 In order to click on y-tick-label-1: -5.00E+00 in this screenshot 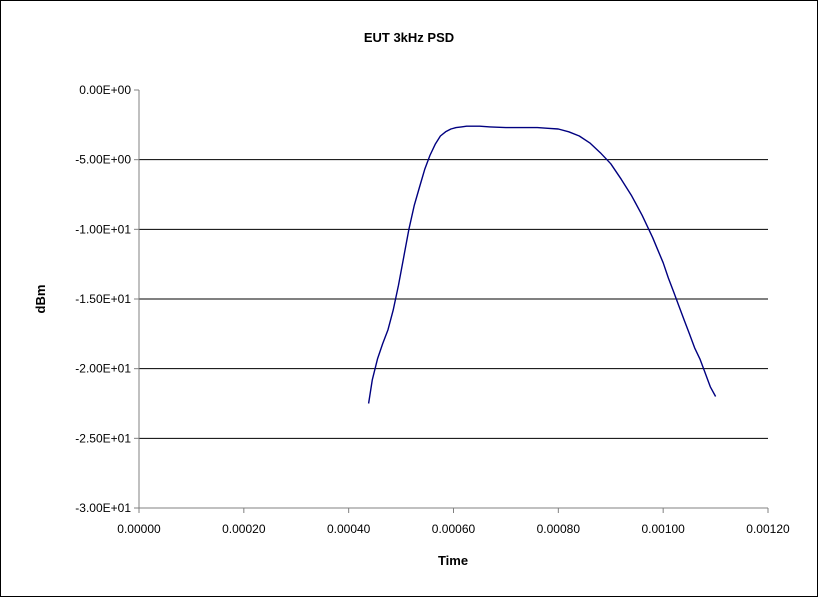, I will do `click(103, 160)`.